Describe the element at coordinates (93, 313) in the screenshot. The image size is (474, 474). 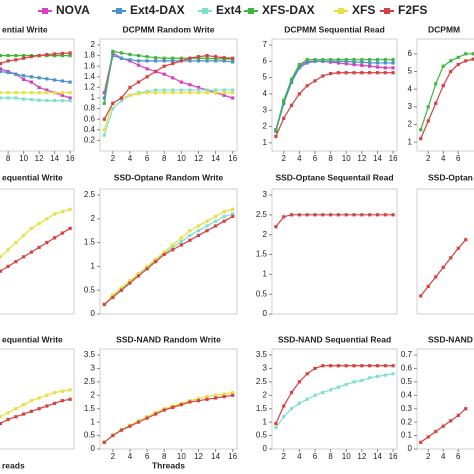
I see `y-tick-label: 0` at that location.